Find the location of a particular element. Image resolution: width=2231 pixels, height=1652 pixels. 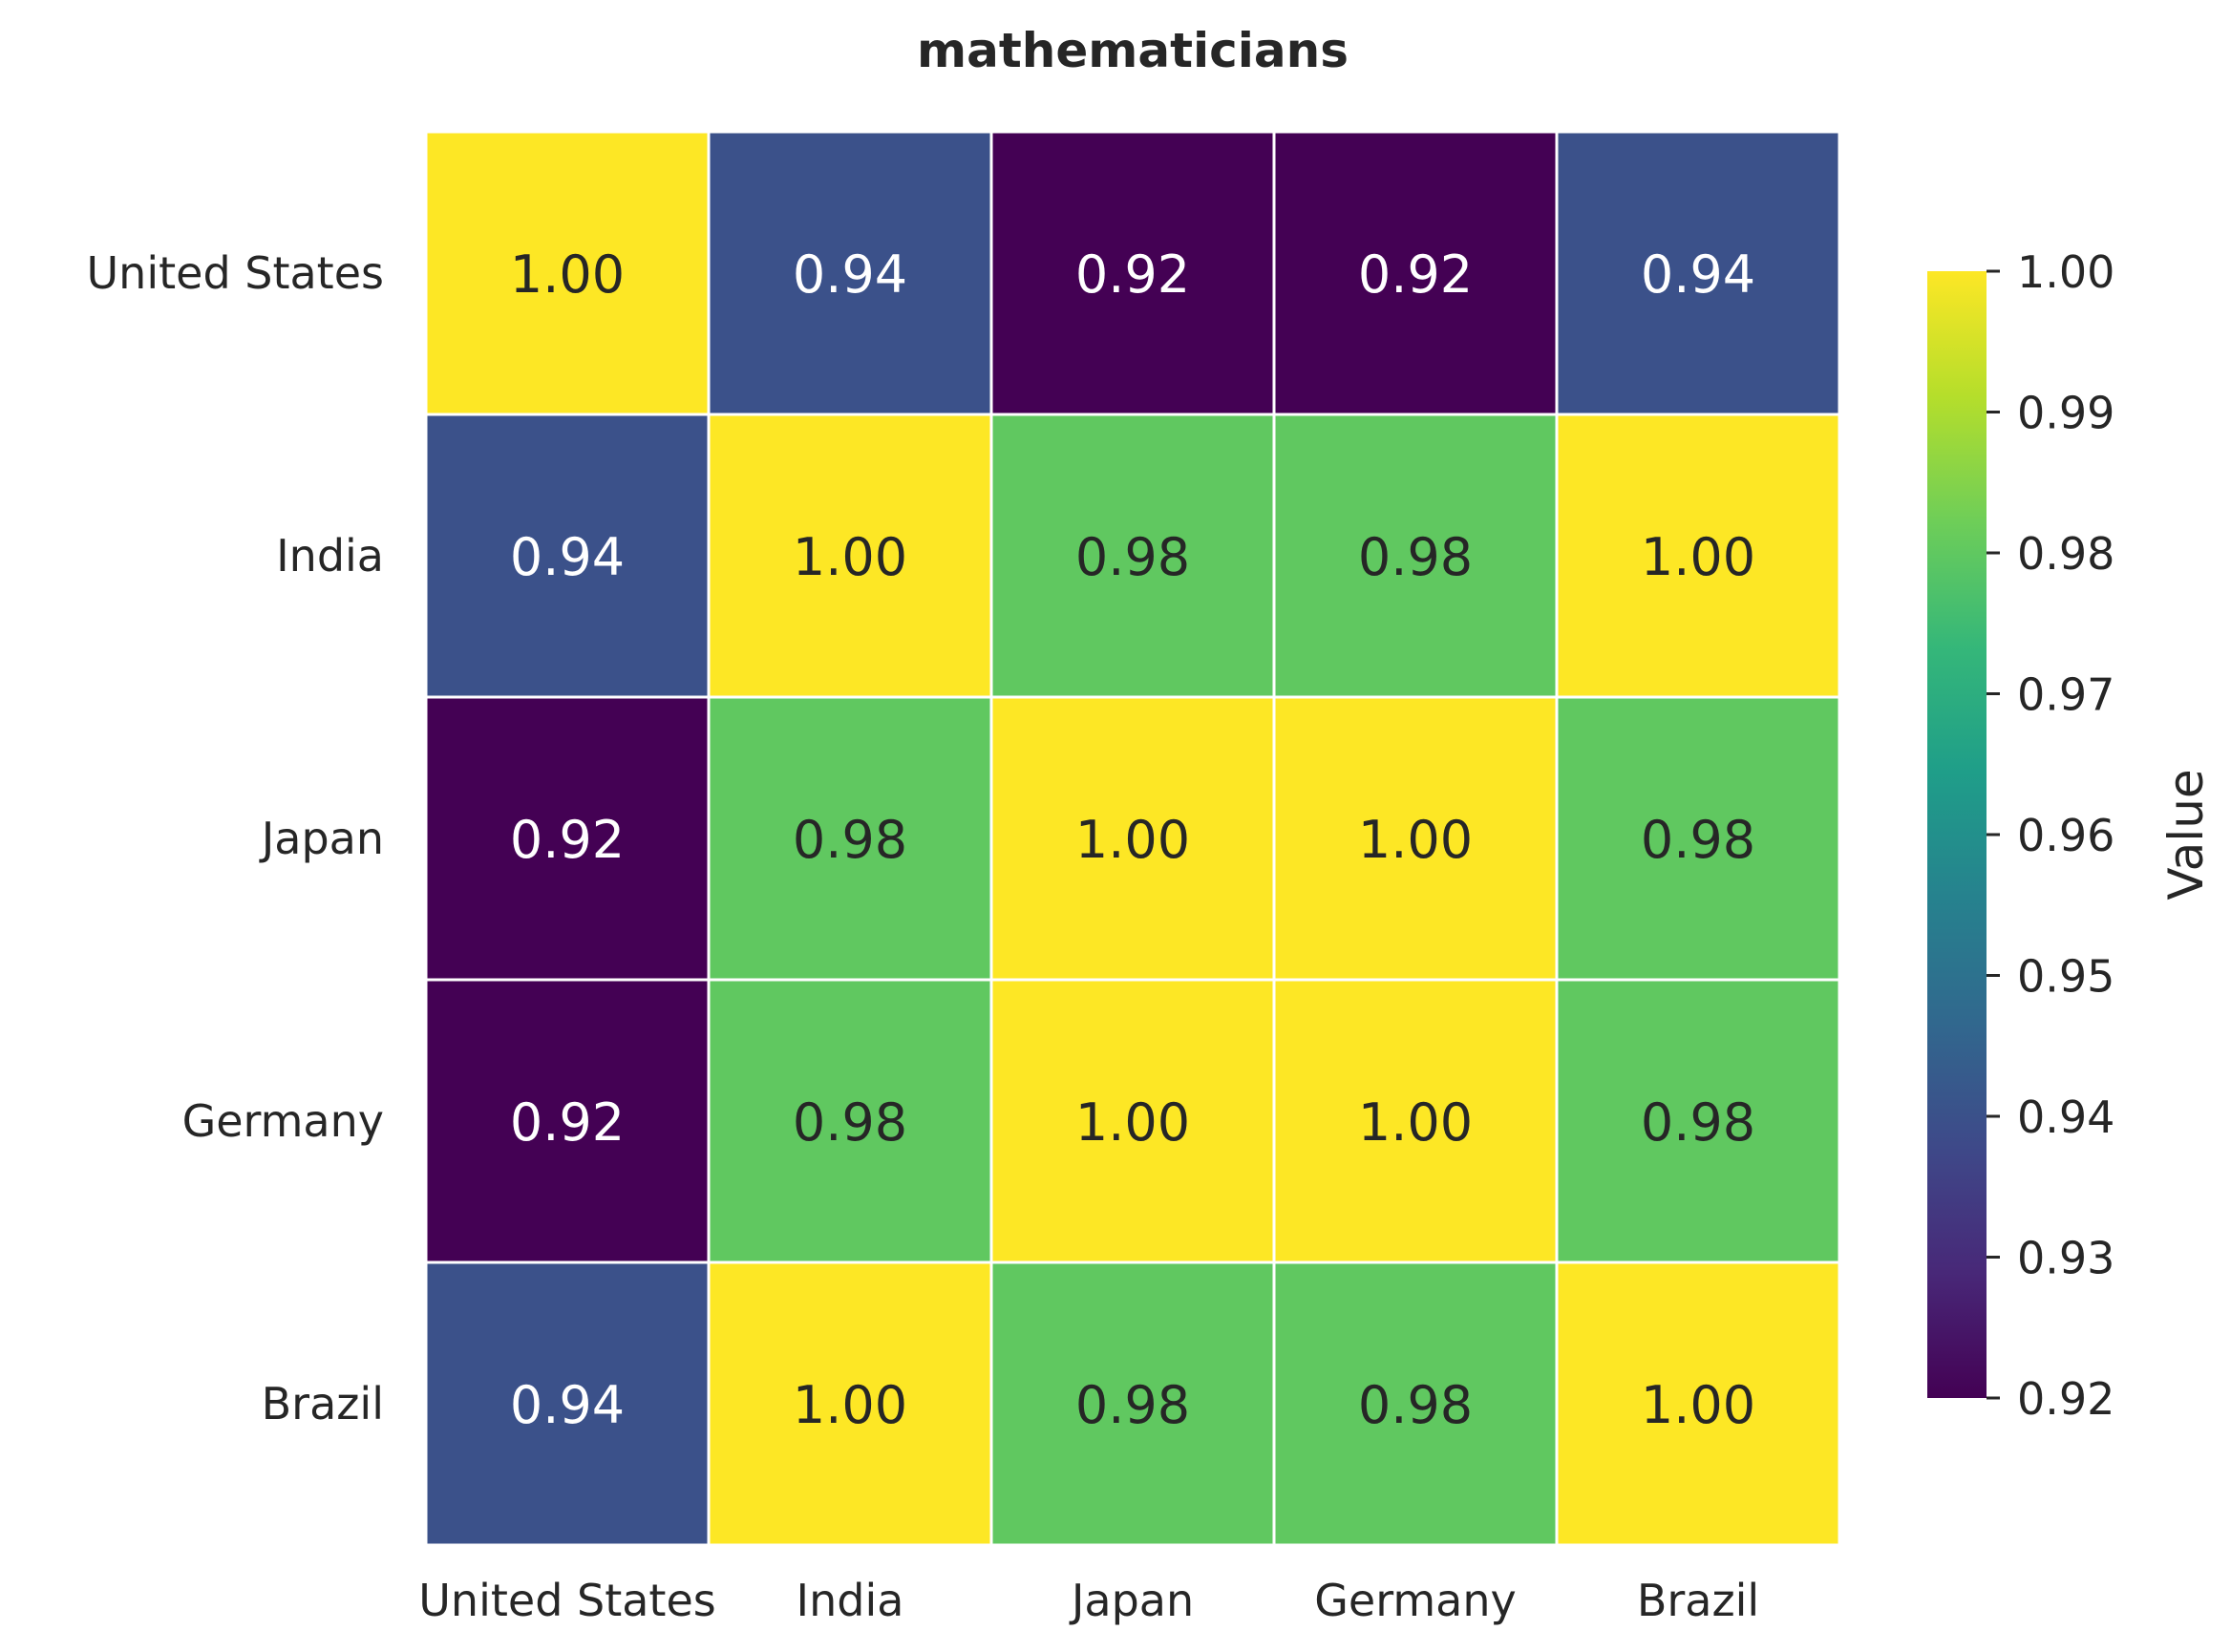

colorbar-gradient is located at coordinates (1957, 834).